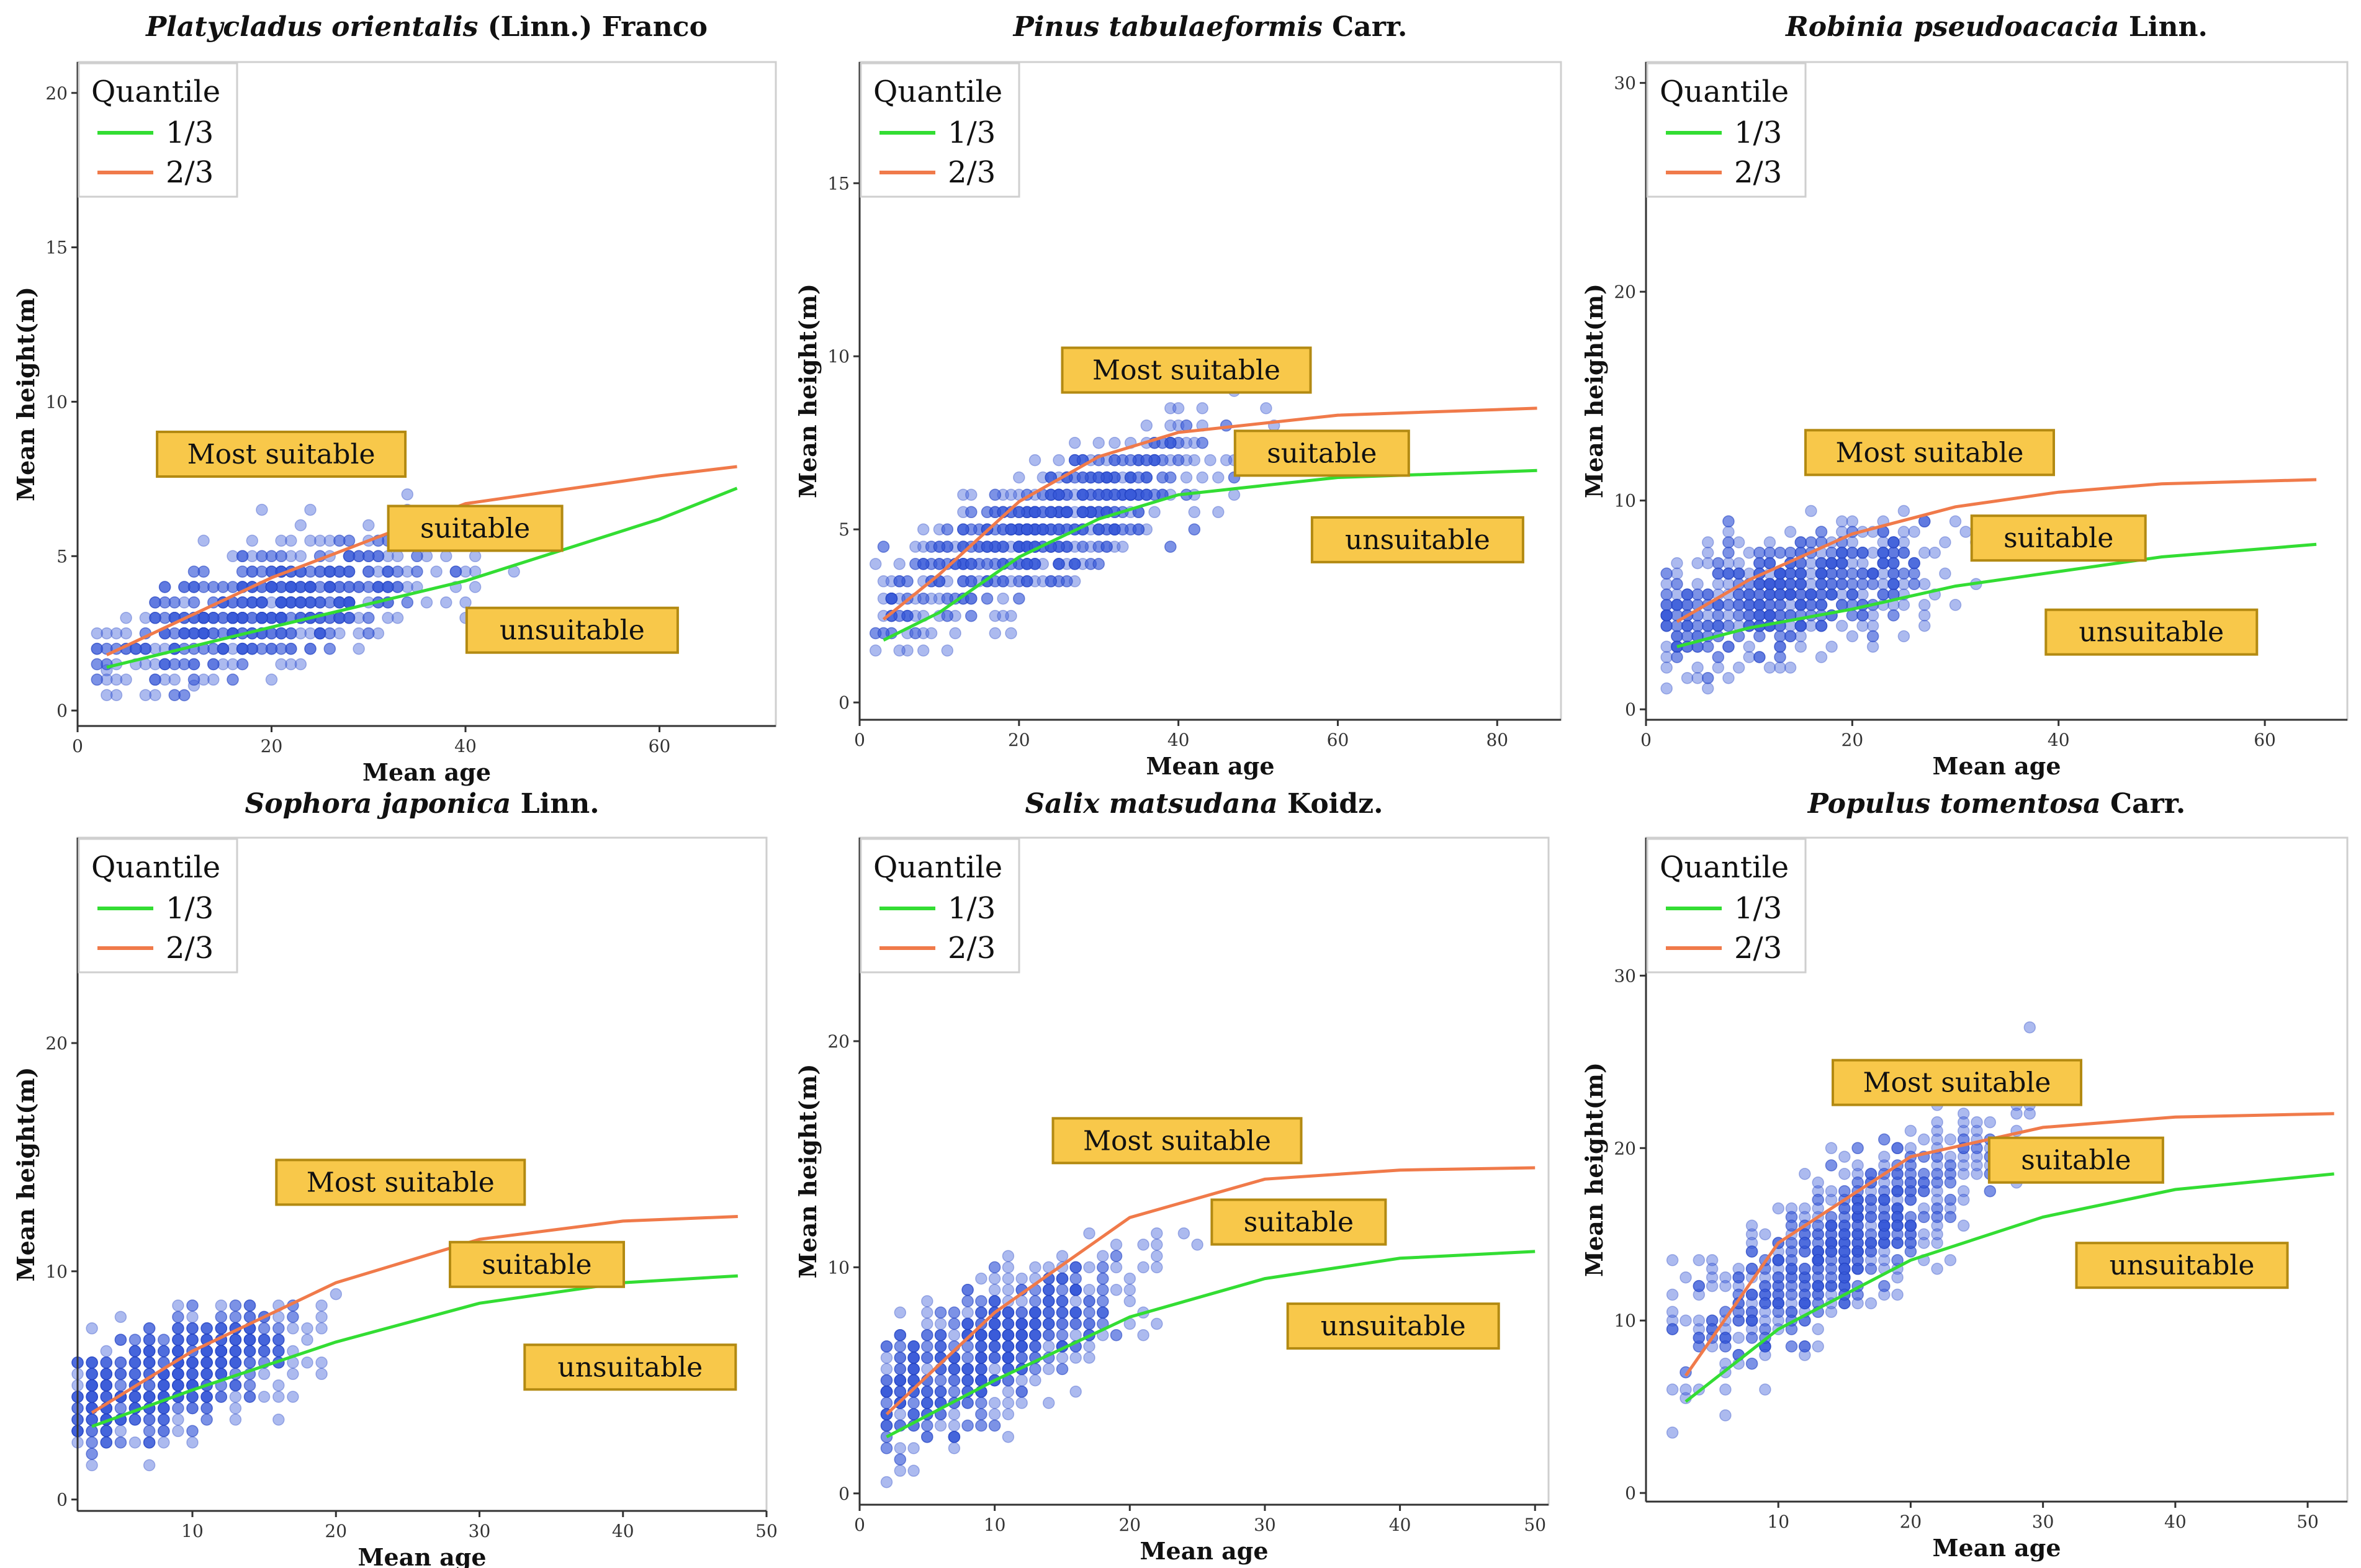  Describe the element at coordinates (2058, 538) in the screenshot. I see `zone-label: suitable` at that location.